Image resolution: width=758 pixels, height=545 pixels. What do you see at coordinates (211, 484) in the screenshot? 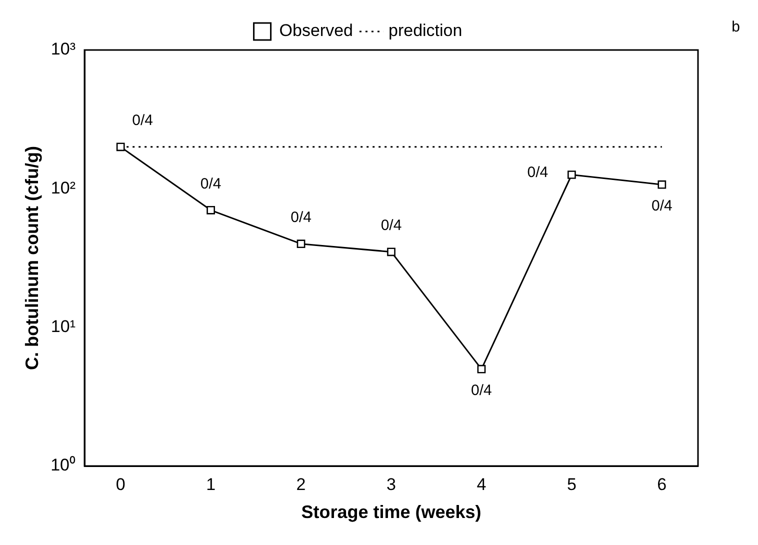
I see `x-tick-label: 1` at bounding box center [211, 484].